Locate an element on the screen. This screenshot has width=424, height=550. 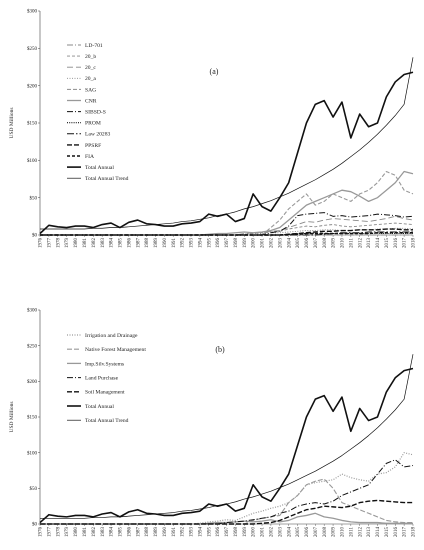
x-tick-label: 1981 is located at coordinates (85, 532).